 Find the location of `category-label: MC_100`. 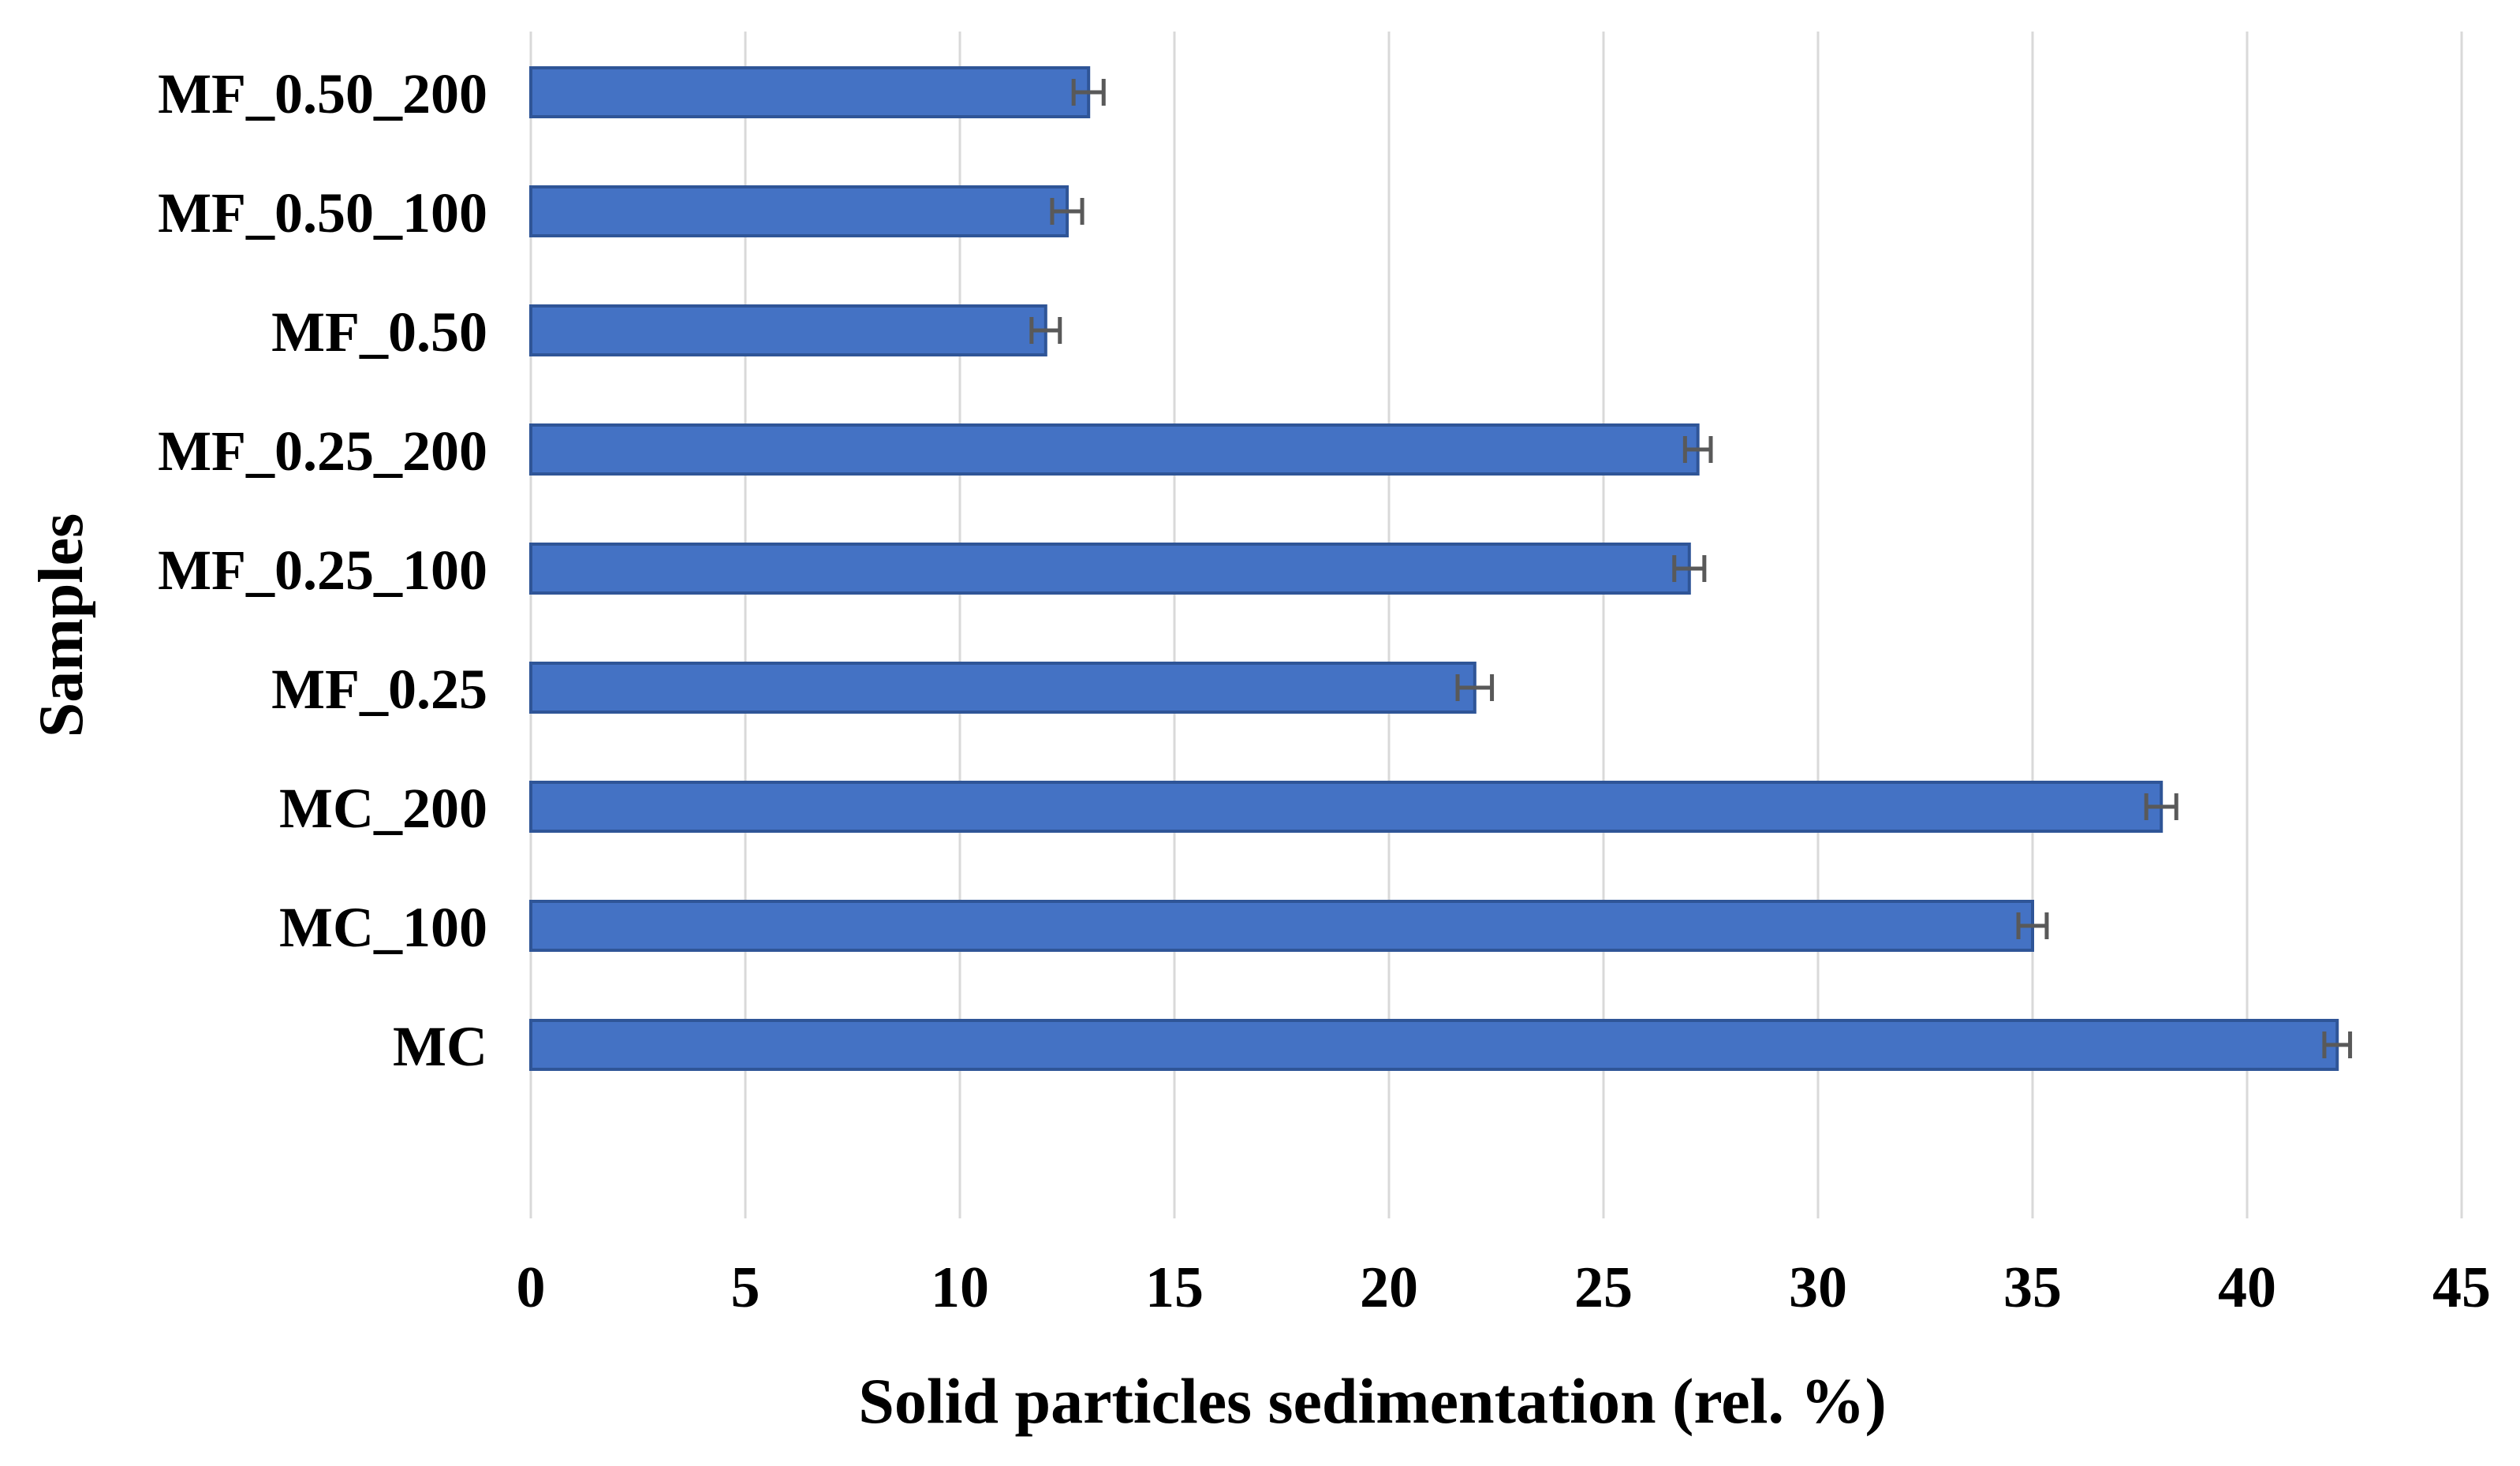

category-label: MC_100 is located at coordinates (383, 927).